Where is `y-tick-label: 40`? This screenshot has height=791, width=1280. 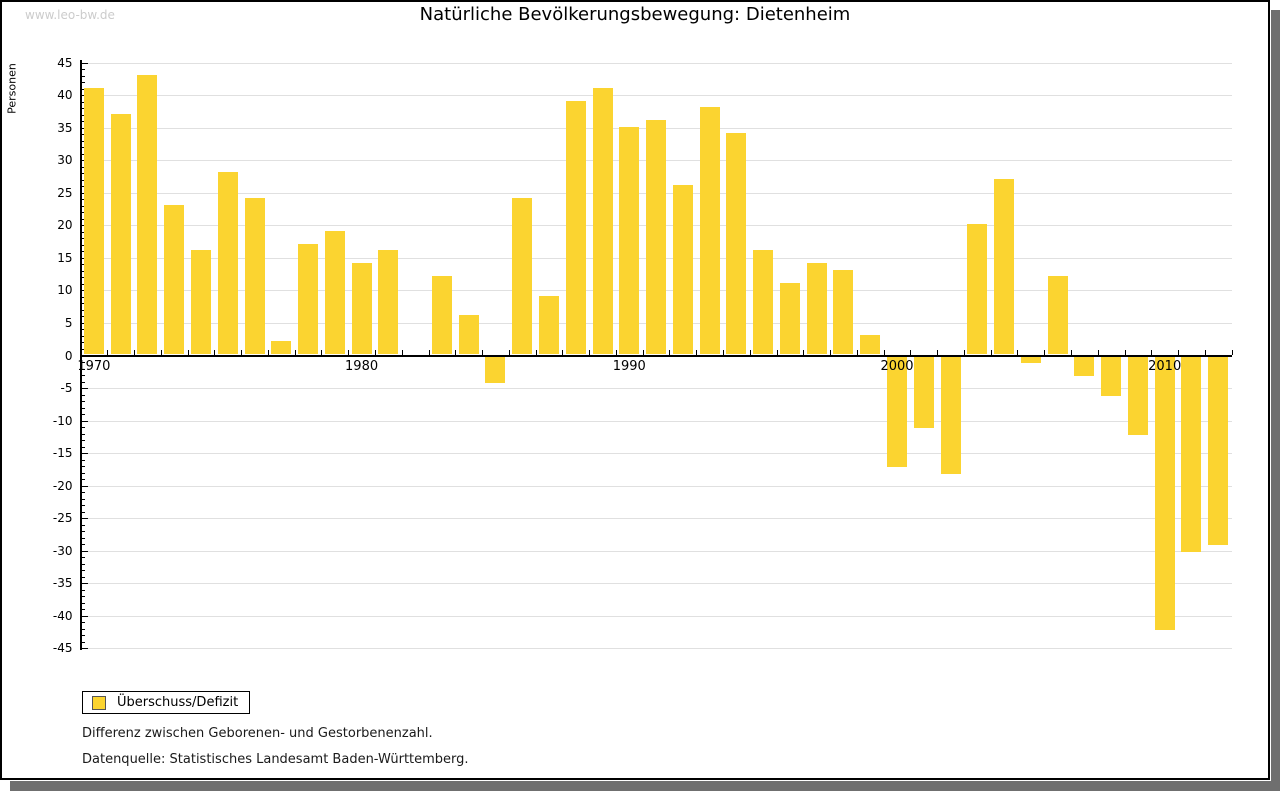 y-tick-label: 40 is located at coordinates (65, 95).